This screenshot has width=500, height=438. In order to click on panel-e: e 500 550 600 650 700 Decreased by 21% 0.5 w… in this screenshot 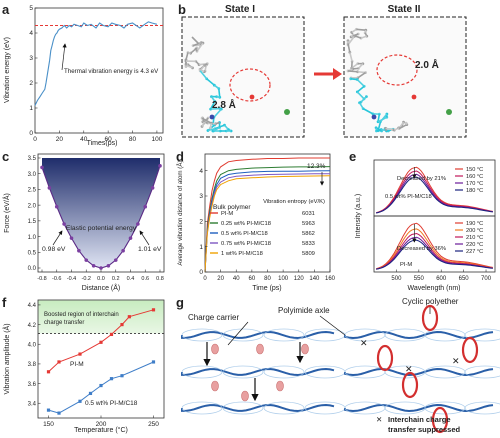, I will do `click(422, 220)`.